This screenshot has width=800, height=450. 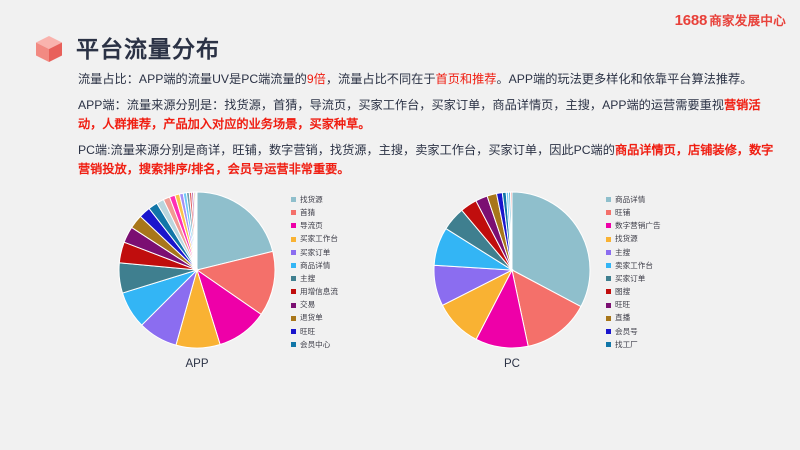 What do you see at coordinates (626, 331) in the screenshot?
I see `legend-label: 会员号` at bounding box center [626, 331].